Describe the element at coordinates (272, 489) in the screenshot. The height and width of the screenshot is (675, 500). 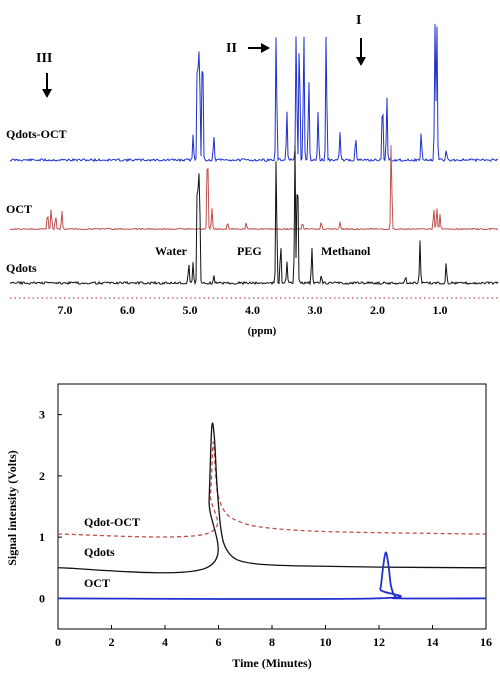
I see `chromatogram-trace-qdot-oct` at that location.